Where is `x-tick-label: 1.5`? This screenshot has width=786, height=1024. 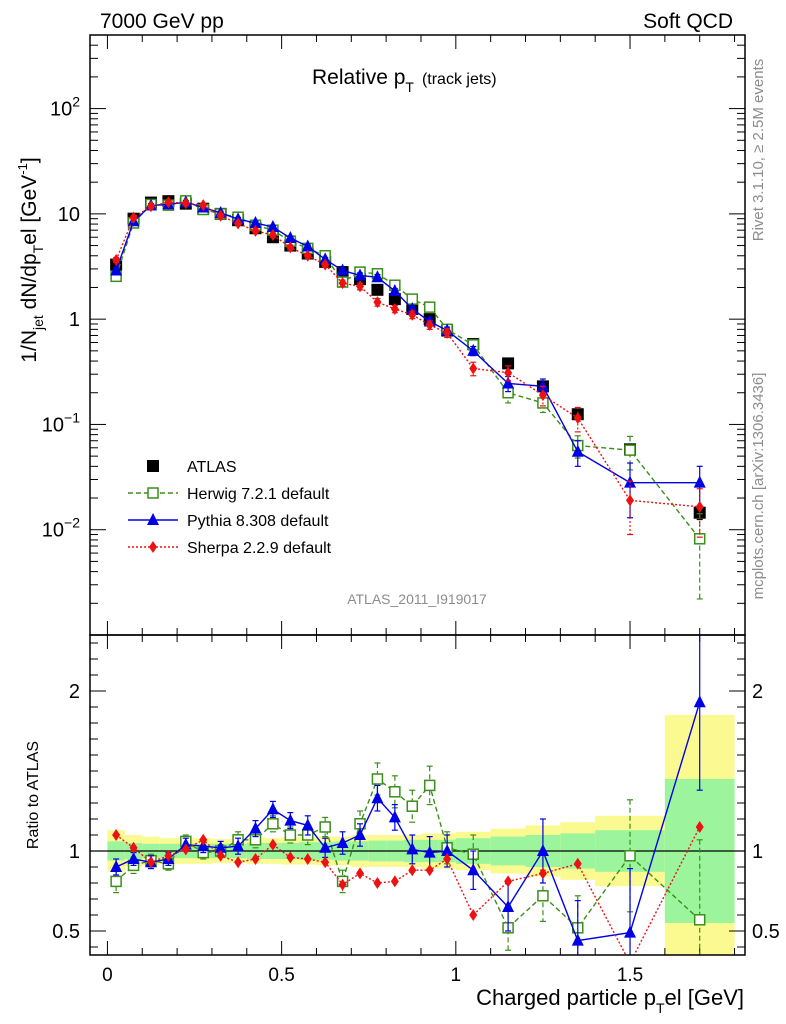
x-tick-label: 1.5 is located at coordinates (630, 975).